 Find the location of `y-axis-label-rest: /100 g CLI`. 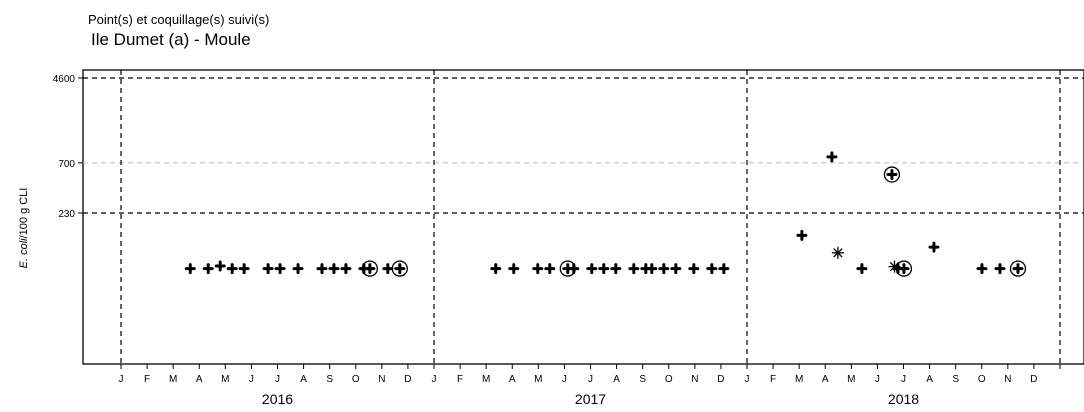

y-axis-label-rest: /100 g CLI is located at coordinates (24, 213).